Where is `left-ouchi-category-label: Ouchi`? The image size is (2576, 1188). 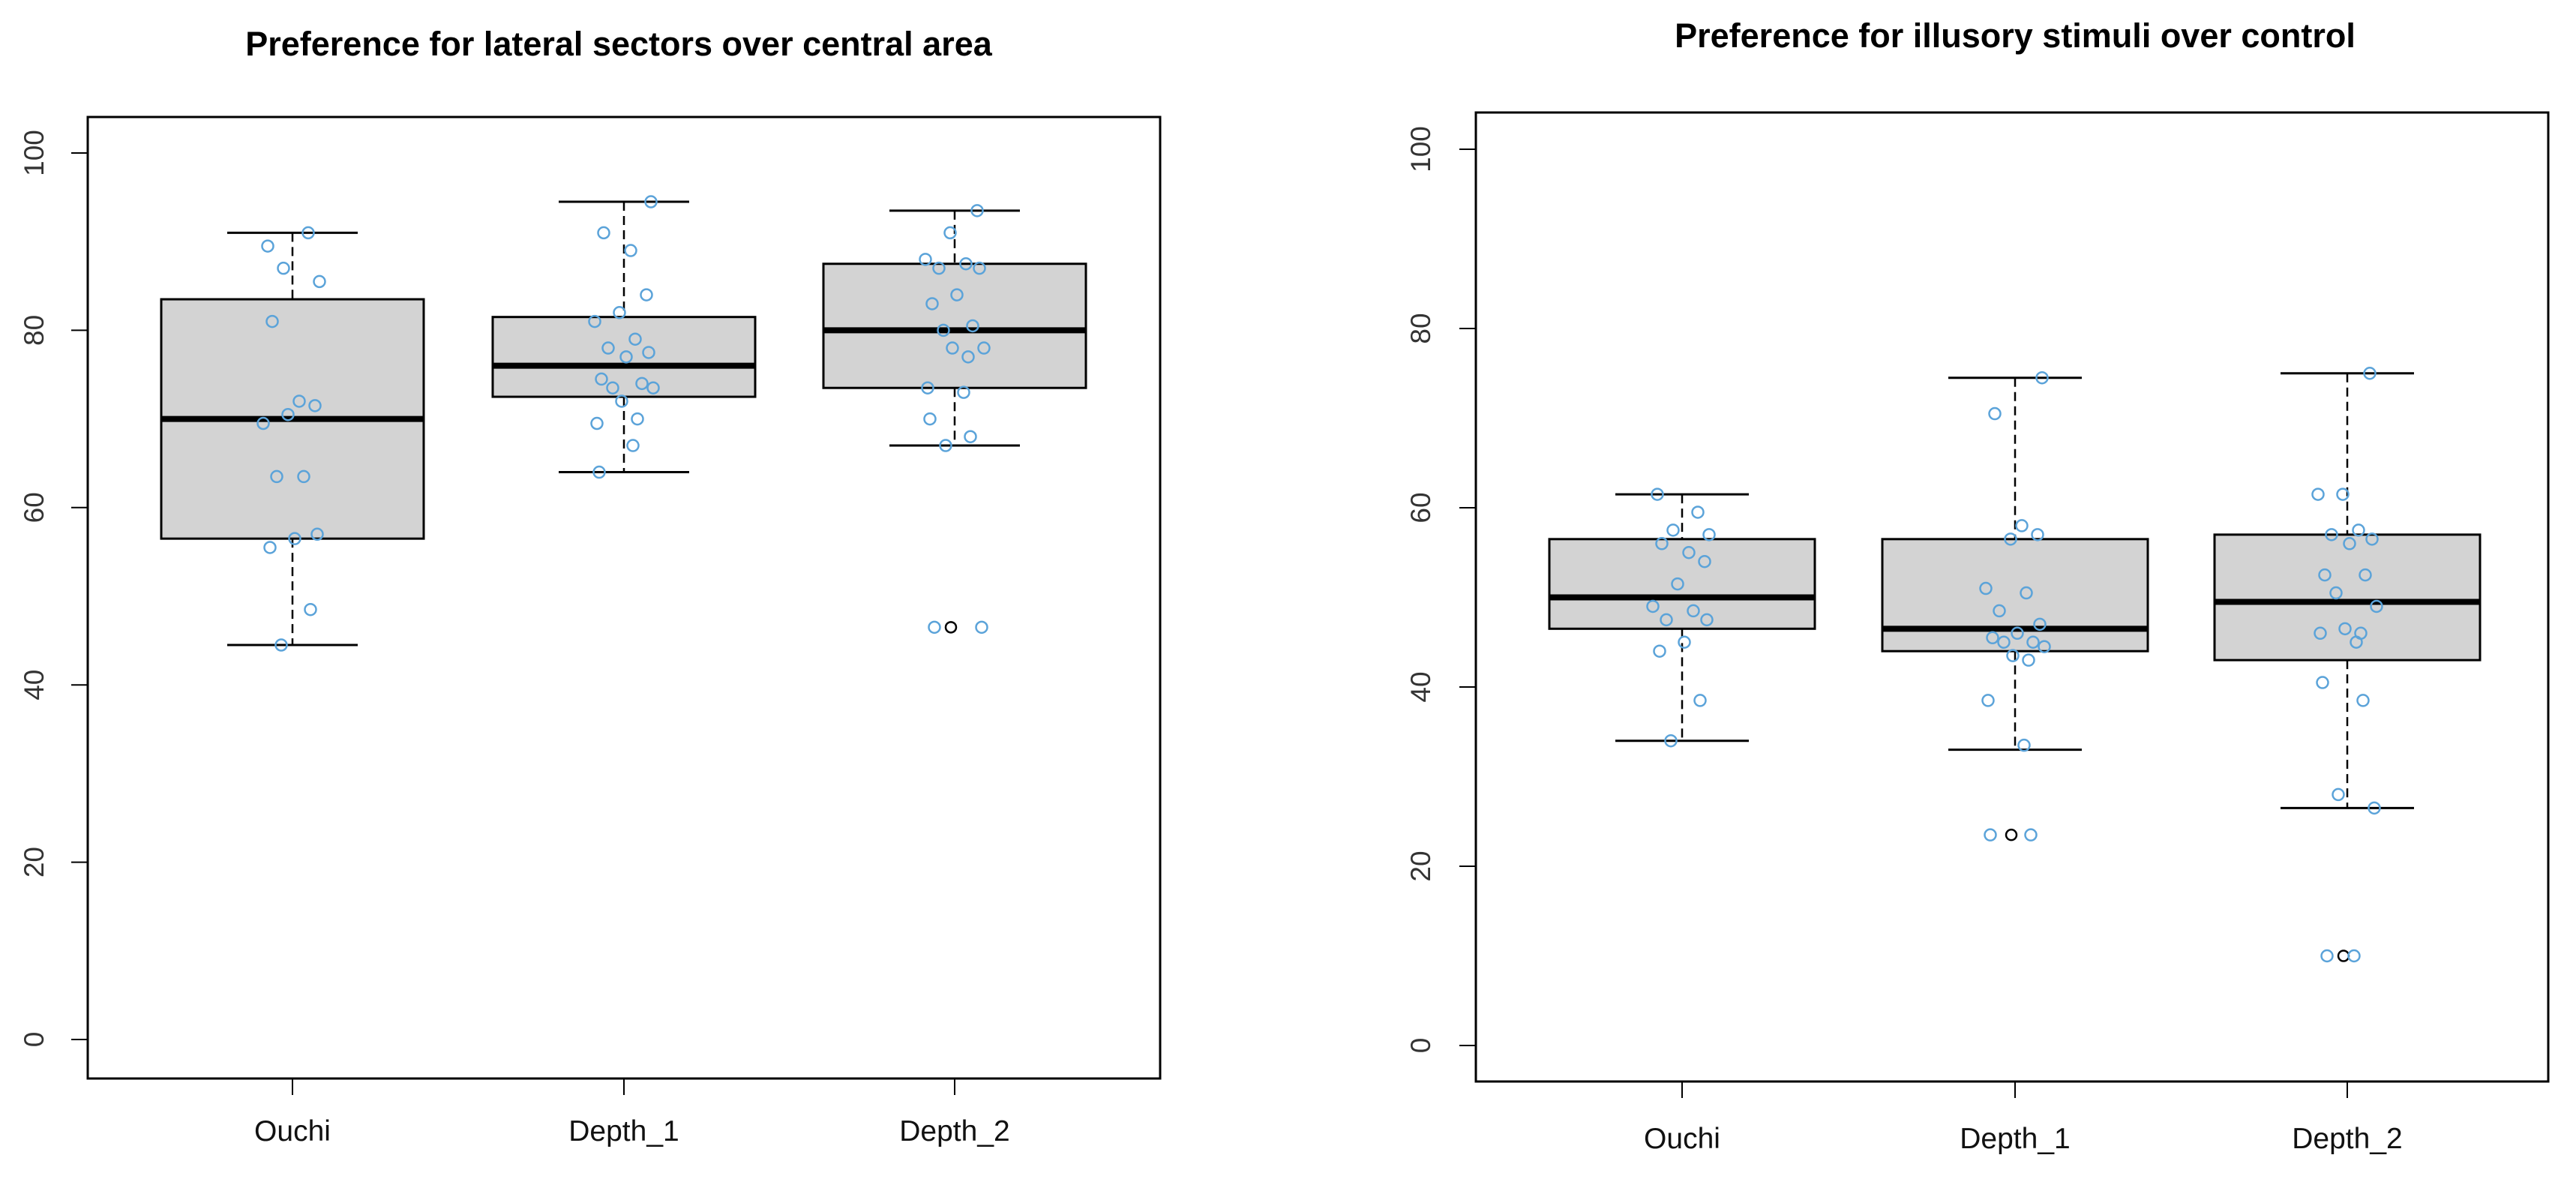 left-ouchi-category-label: Ouchi is located at coordinates (293, 1131).